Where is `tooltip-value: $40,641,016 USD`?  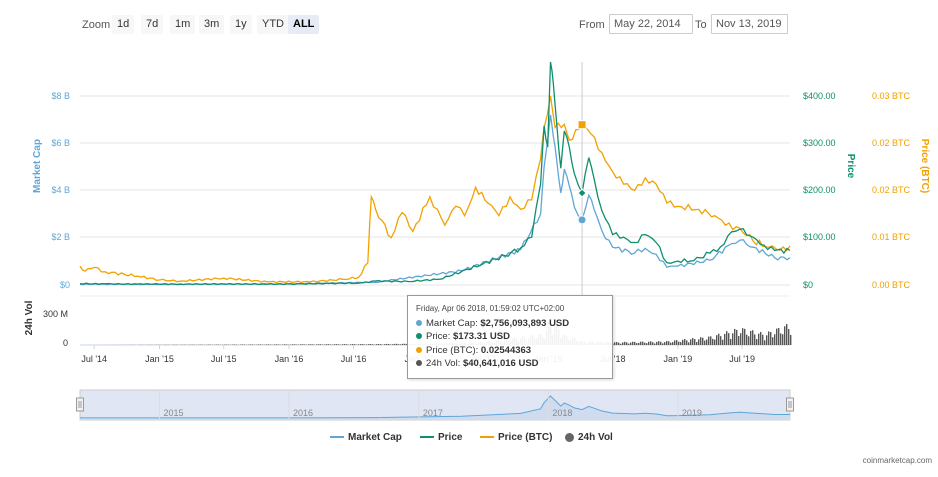 tooltip-value: $40,641,016 USD is located at coordinates (500, 363).